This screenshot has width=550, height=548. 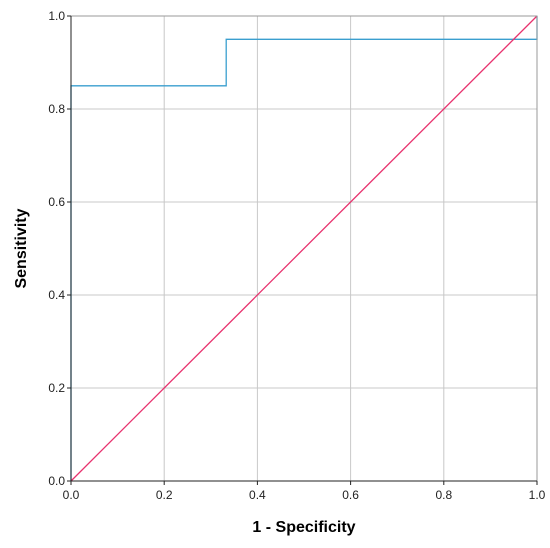 What do you see at coordinates (443, 495) in the screenshot?
I see `x-tick-label-4: 0.8` at bounding box center [443, 495].